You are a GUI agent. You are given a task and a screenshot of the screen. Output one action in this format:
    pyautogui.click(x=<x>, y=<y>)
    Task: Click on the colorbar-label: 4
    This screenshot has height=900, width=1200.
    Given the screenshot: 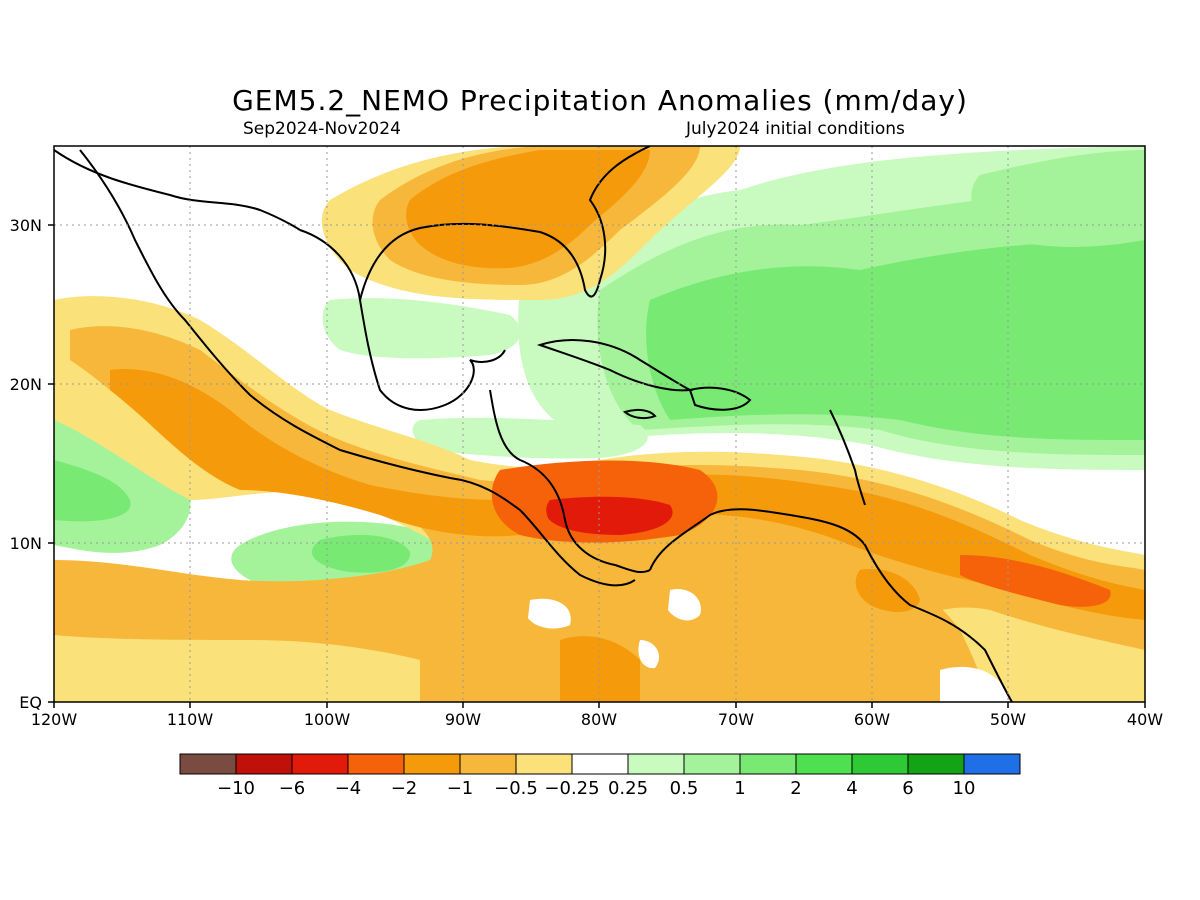 What is the action you would take?
    pyautogui.click(x=851, y=788)
    